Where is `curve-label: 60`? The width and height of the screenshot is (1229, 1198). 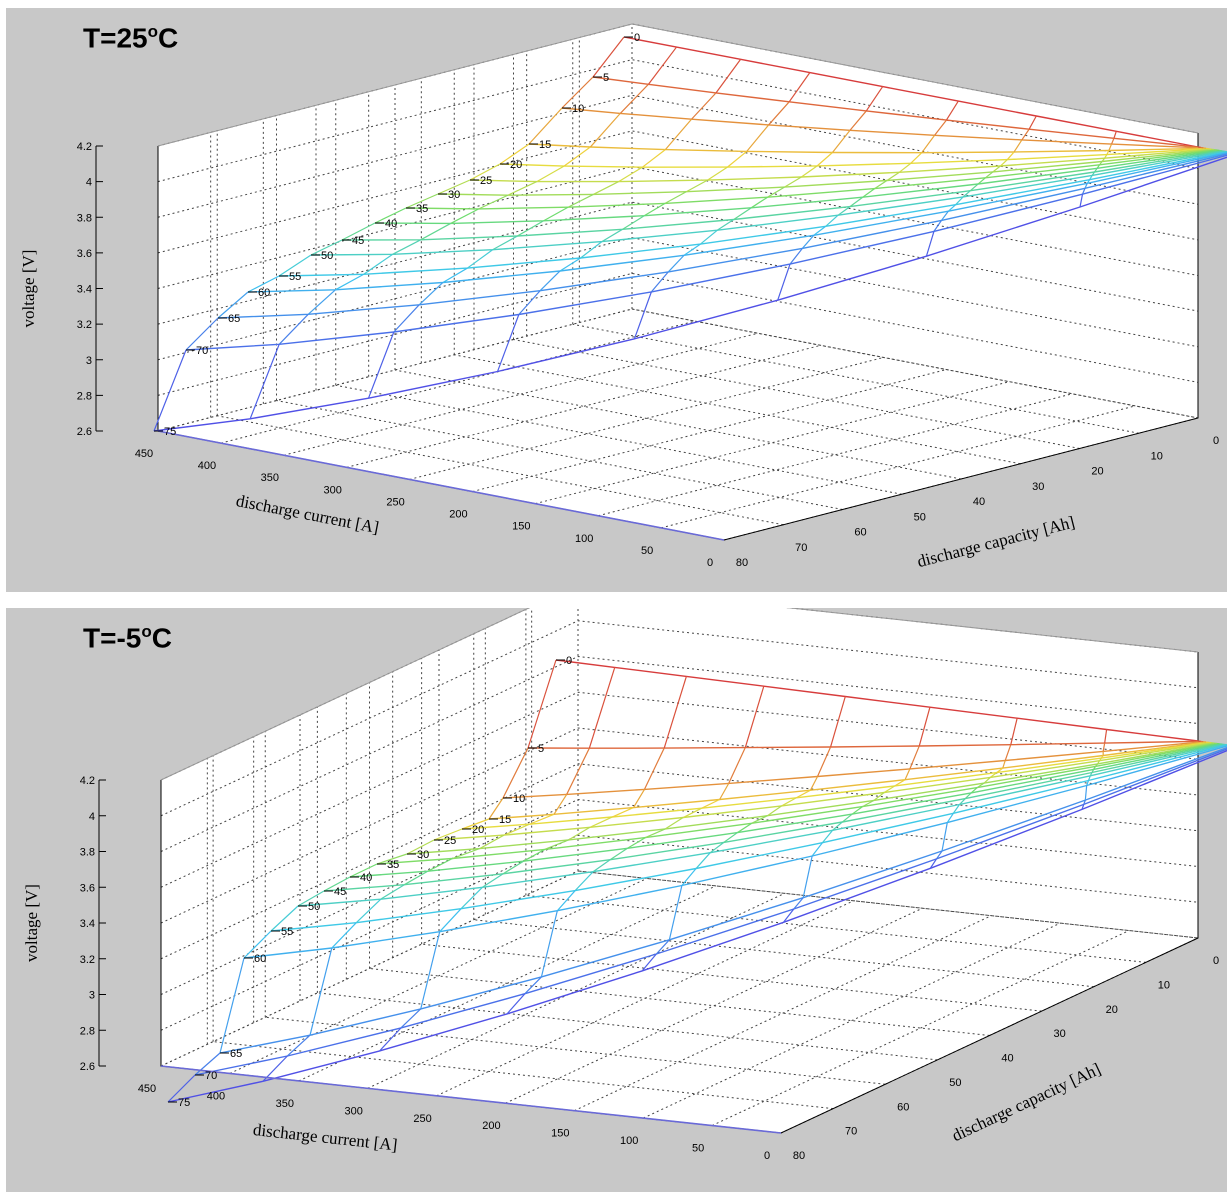 curve-label: 60 is located at coordinates (260, 959).